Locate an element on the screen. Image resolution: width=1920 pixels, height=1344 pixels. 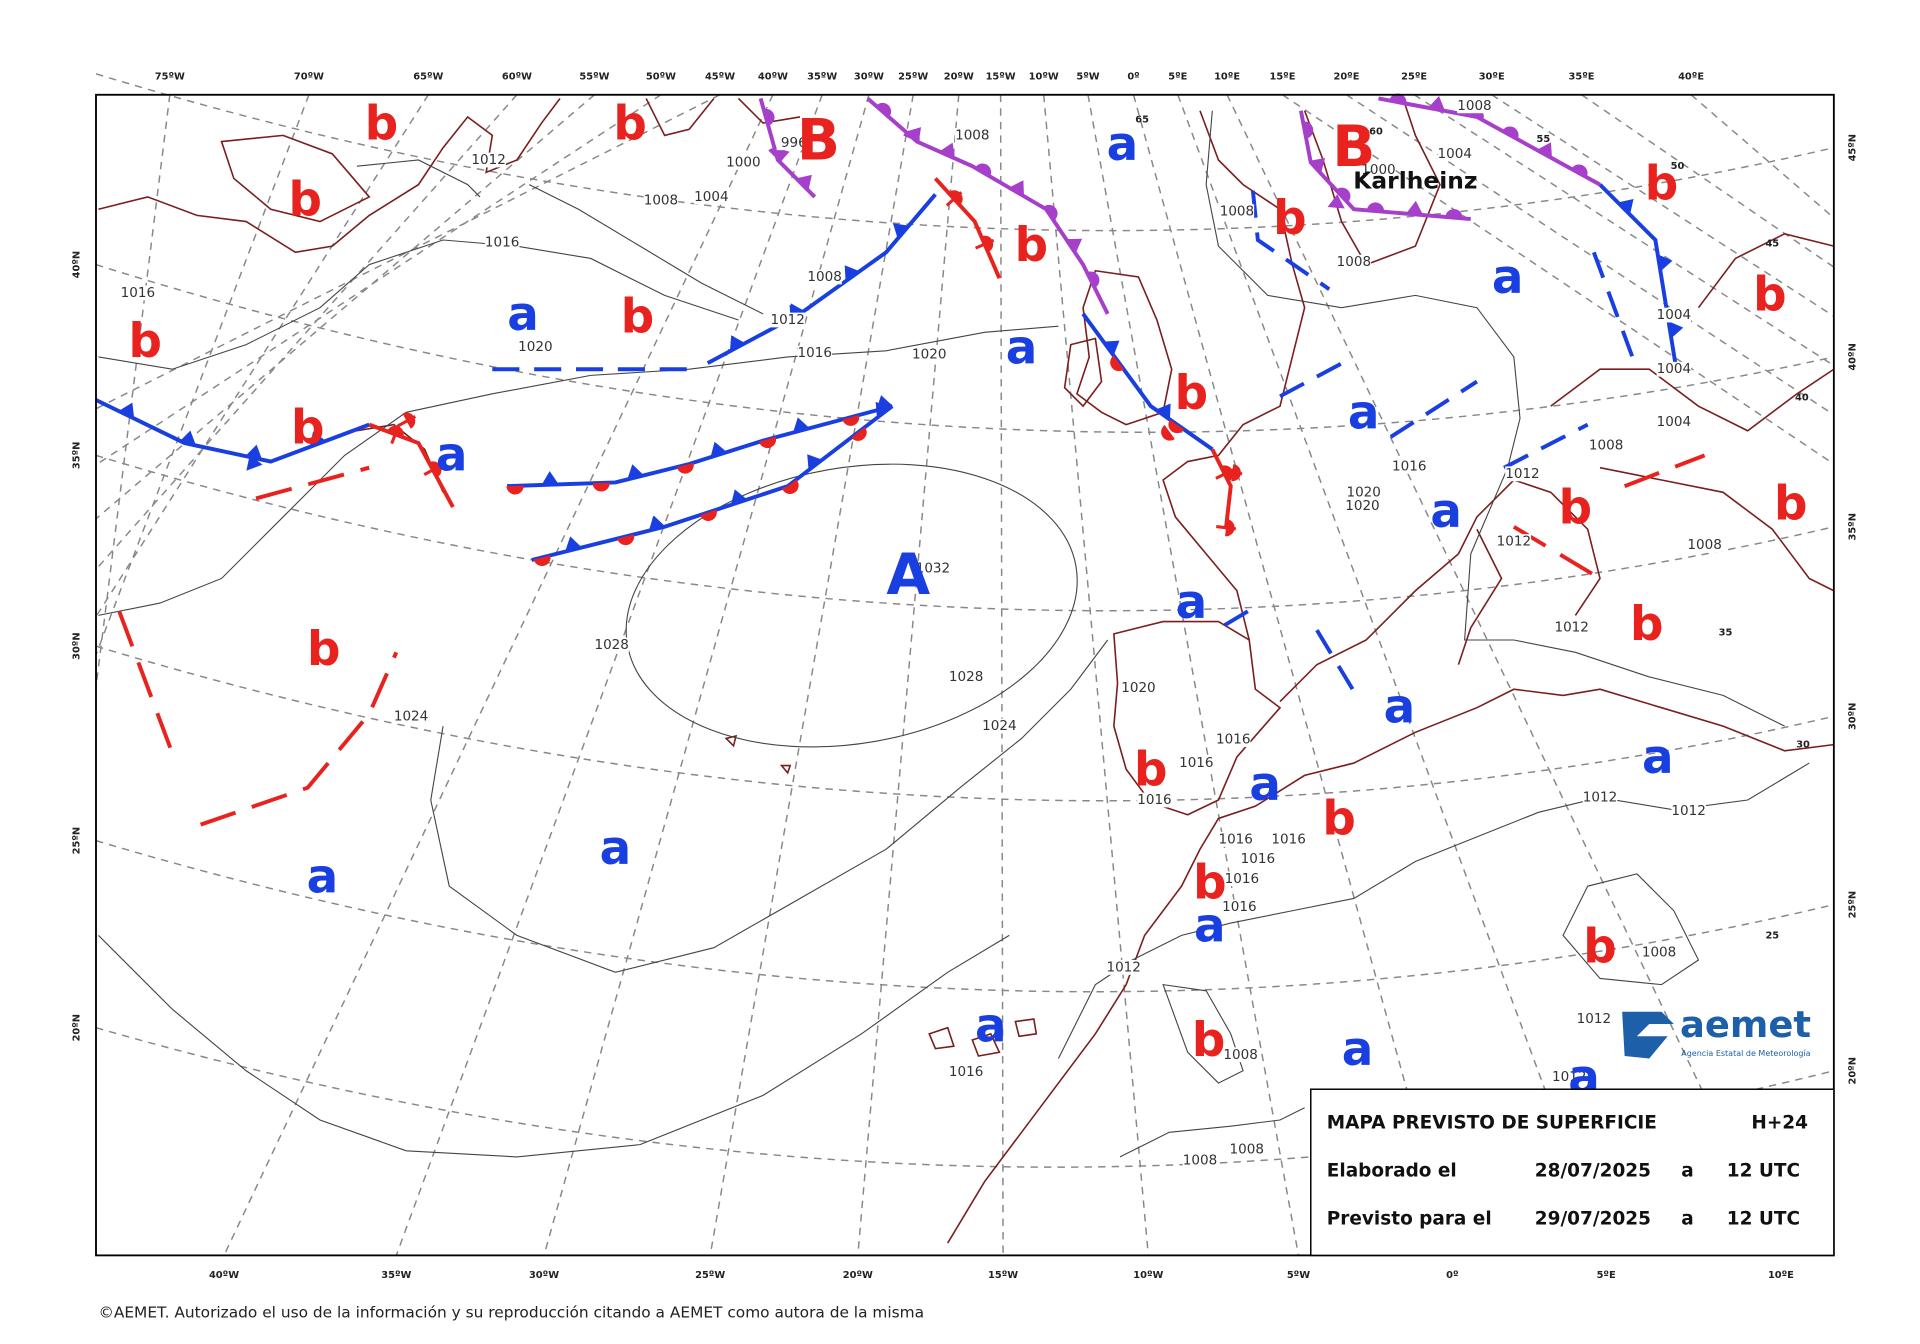
top-axis-label: 35ºE is located at coordinates (1582, 76).